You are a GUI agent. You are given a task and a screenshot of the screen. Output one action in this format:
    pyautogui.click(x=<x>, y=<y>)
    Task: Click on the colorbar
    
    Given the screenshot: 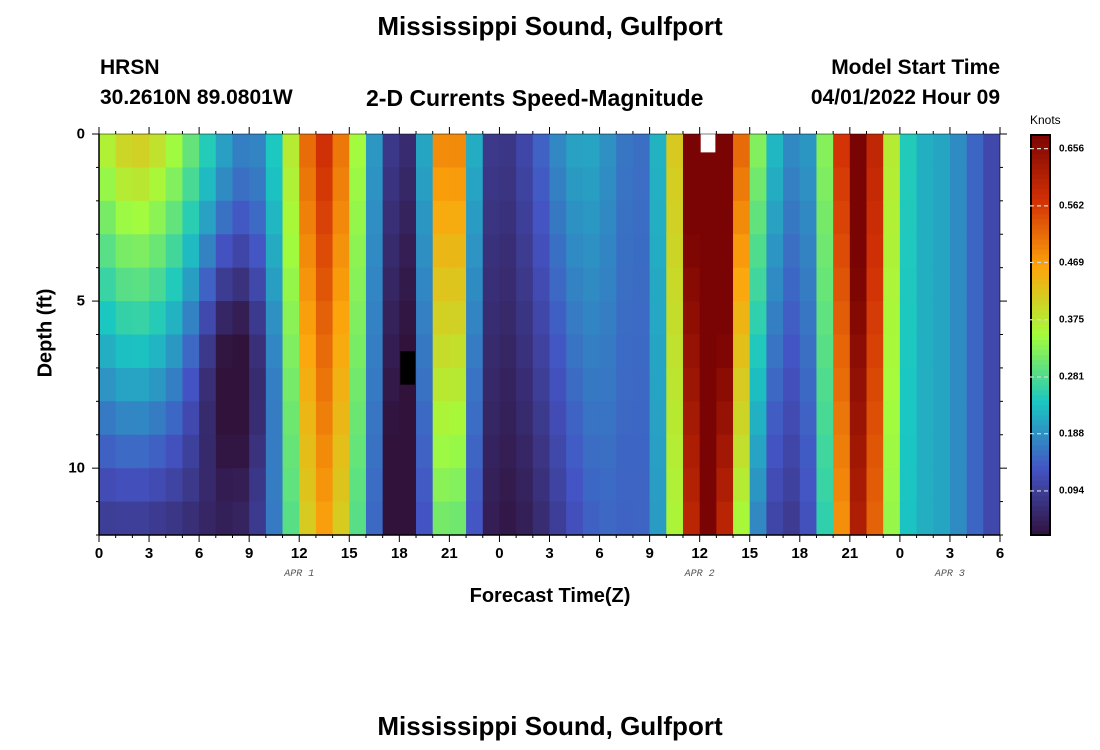 What is the action you would take?
    pyautogui.click(x=1040, y=335)
    